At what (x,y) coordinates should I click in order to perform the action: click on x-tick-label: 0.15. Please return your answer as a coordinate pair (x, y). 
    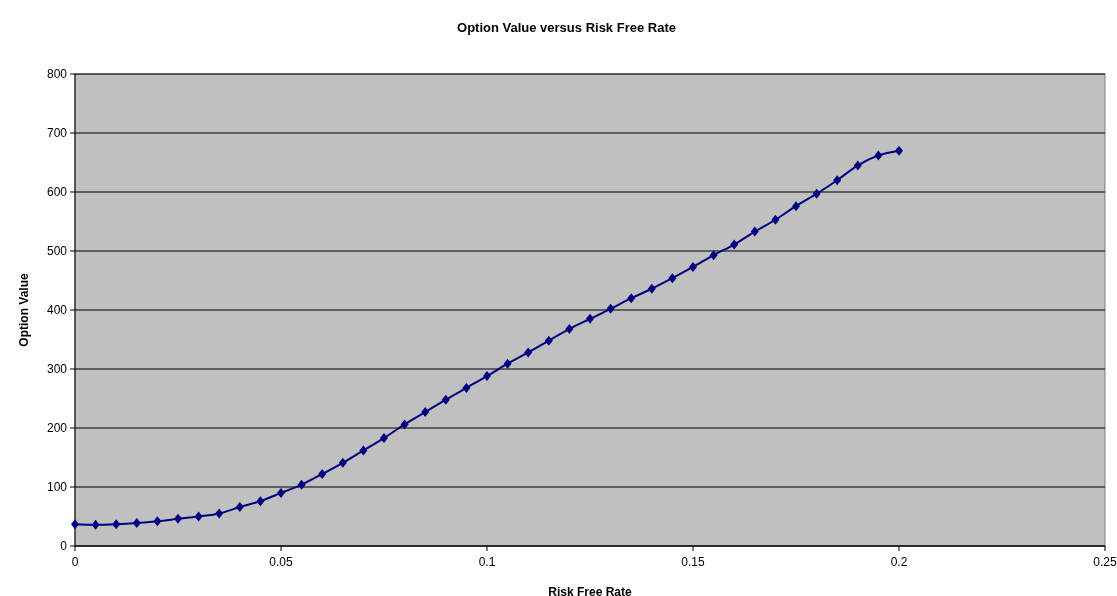
    Looking at the image, I should click on (693, 562).